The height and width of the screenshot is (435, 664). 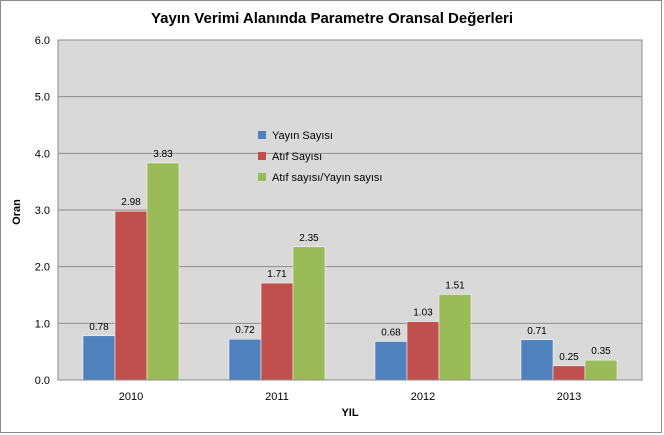 What do you see at coordinates (99, 327) in the screenshot?
I see `data-label: 0.78` at bounding box center [99, 327].